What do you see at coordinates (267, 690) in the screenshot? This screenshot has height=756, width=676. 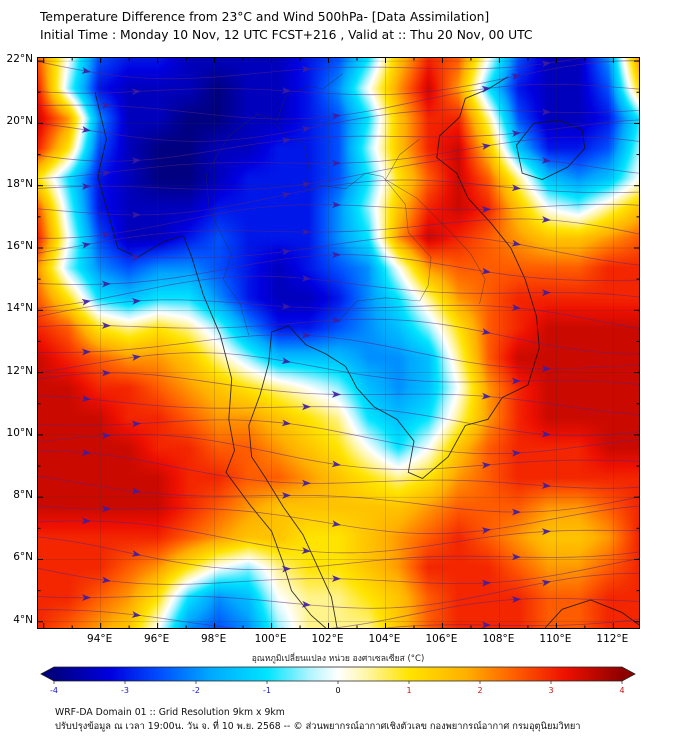 I see `colorbar-tick-label: -1` at bounding box center [267, 690].